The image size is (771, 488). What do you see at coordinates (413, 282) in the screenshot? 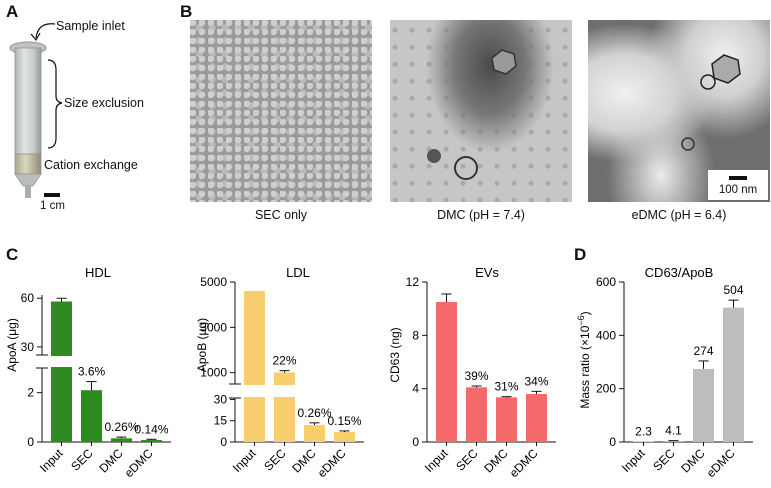
I see `y-tick-label: 12` at bounding box center [413, 282].